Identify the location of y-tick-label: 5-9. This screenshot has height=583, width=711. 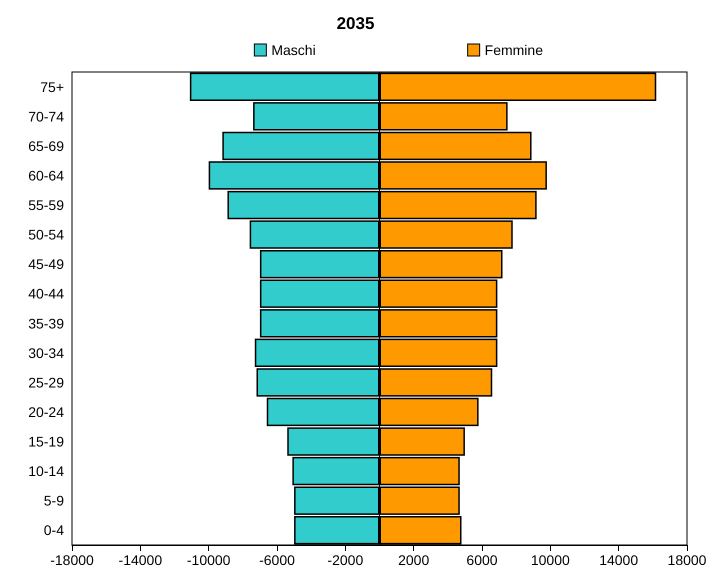
(54, 500).